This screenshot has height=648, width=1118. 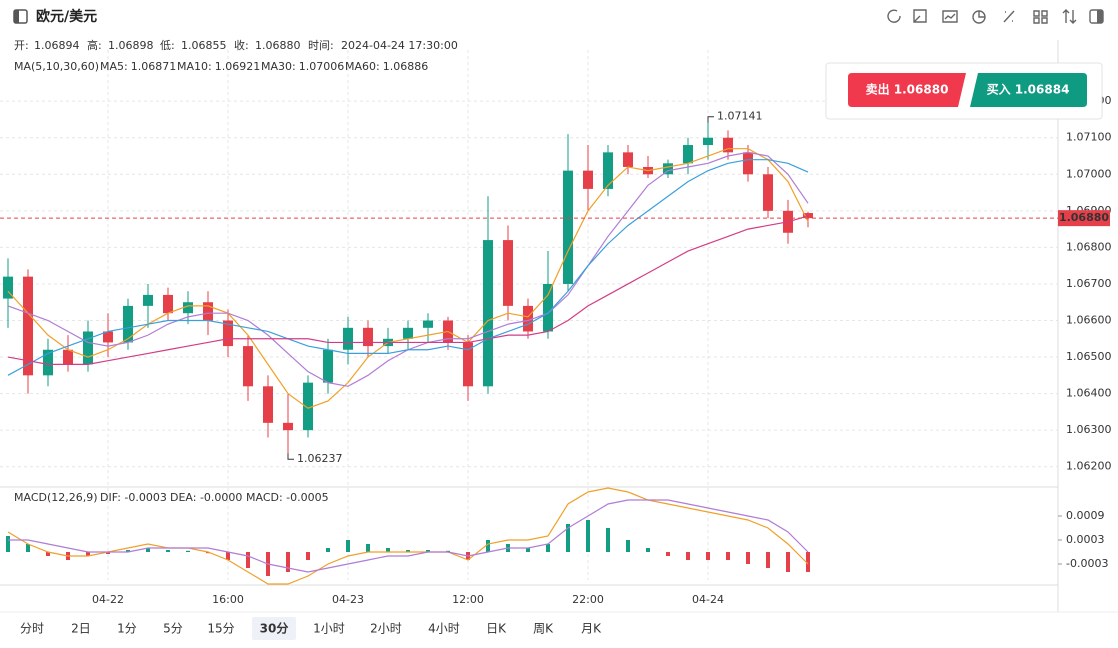 What do you see at coordinates (94, 45) in the screenshot?
I see `quote-label: 高:` at bounding box center [94, 45].